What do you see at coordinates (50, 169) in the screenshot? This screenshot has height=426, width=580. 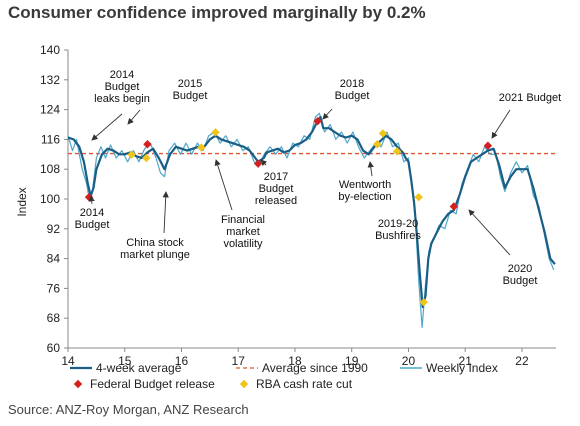 I see `y-tick-label: 108` at bounding box center [50, 169].